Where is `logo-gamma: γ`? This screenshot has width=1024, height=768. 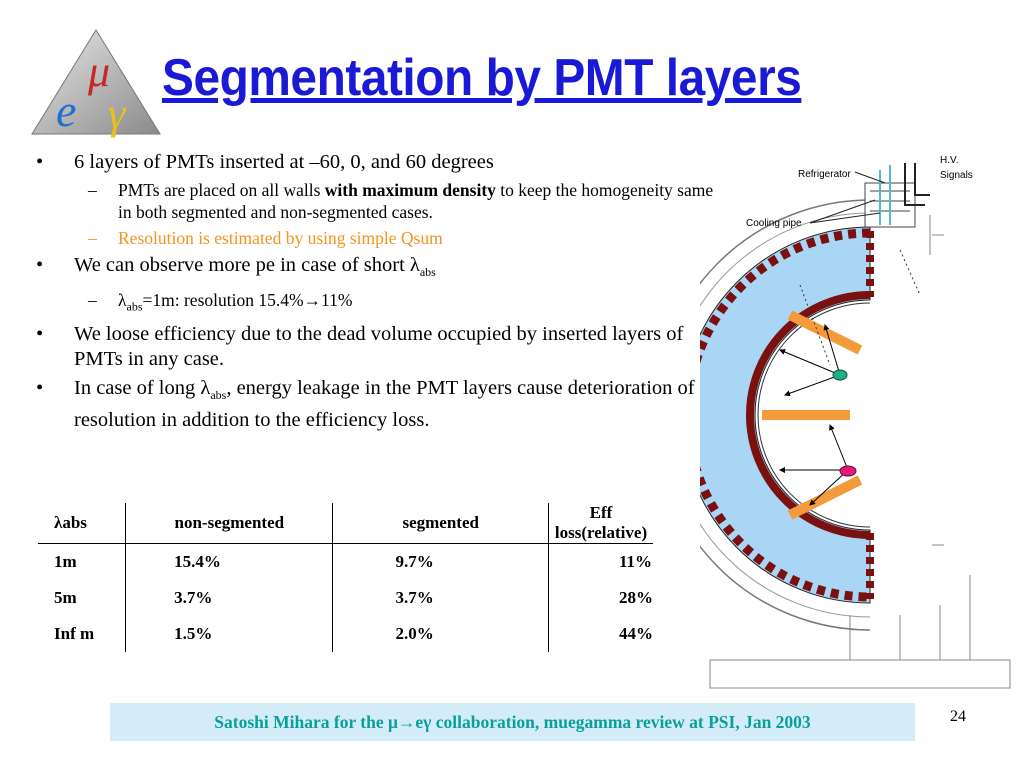 logo-gamma: γ is located at coordinates (117, 113).